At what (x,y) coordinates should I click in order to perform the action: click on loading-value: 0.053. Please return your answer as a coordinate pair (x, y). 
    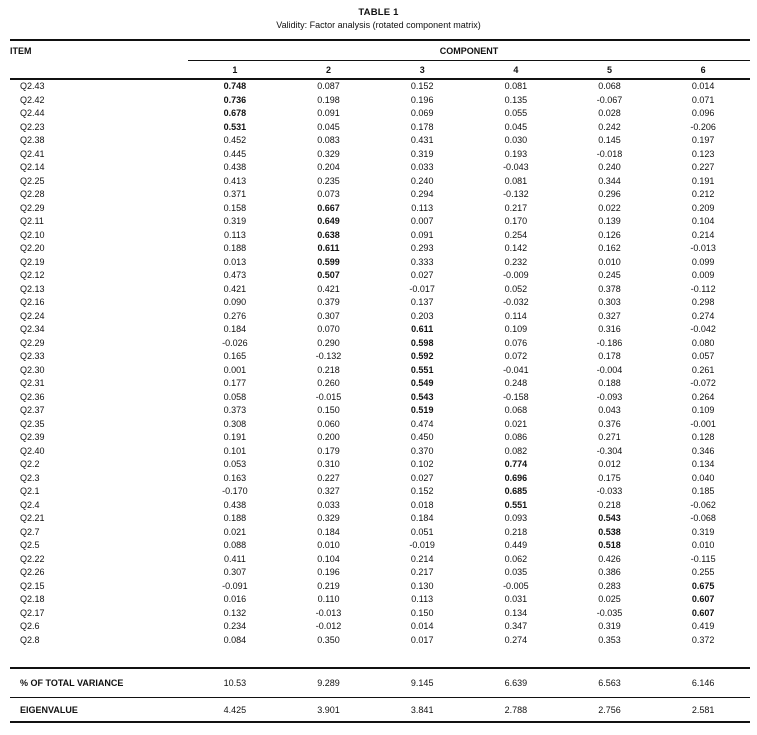
    Looking at the image, I should click on (235, 464).